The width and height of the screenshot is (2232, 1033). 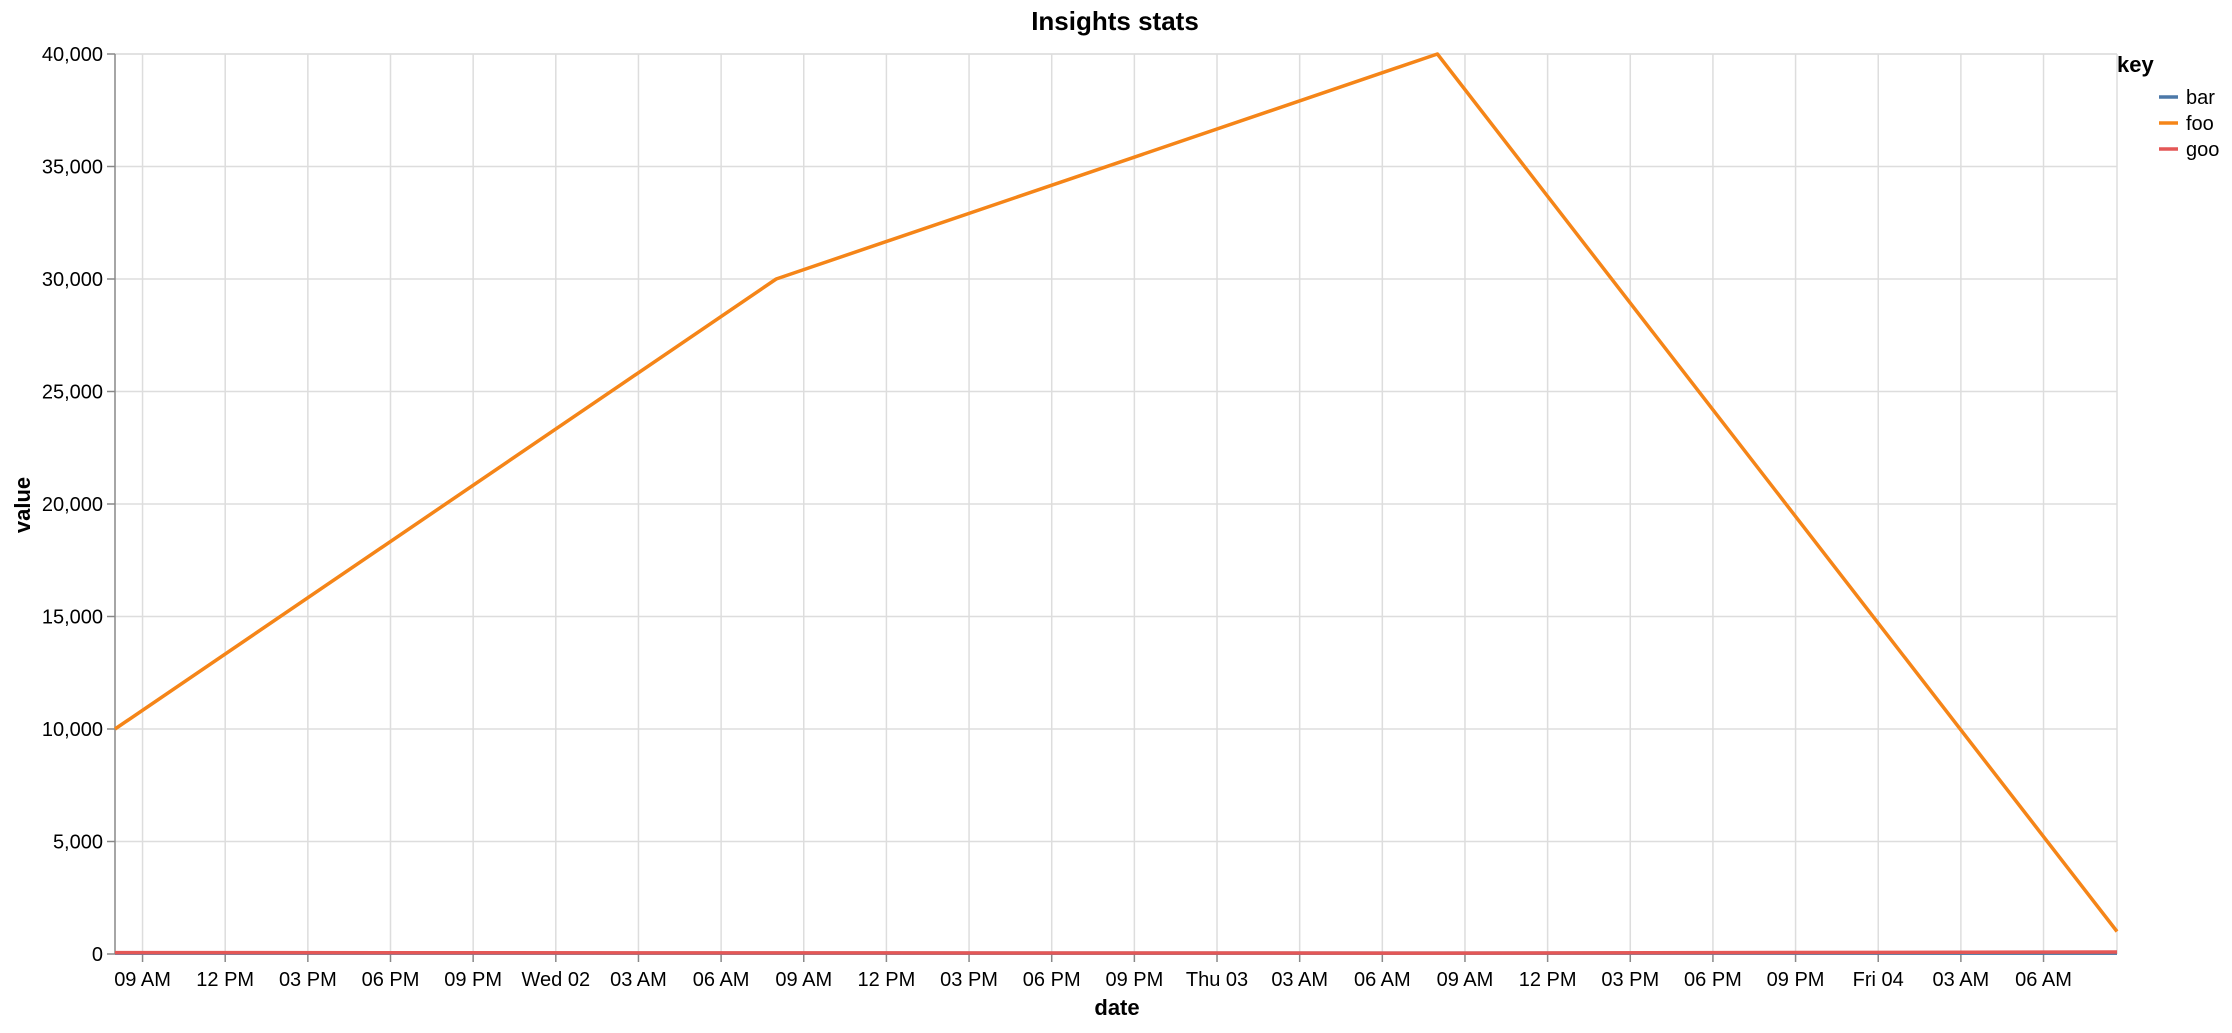 What do you see at coordinates (2135, 64) in the screenshot?
I see `legend-title: key` at bounding box center [2135, 64].